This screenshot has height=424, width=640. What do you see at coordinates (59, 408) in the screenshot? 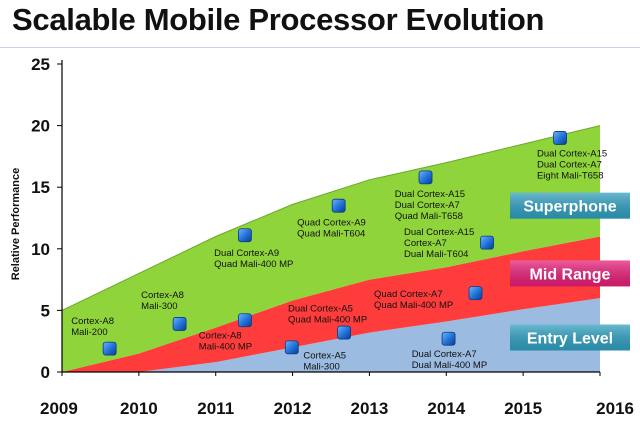
I see `x-tick-label: 2009` at bounding box center [59, 408].